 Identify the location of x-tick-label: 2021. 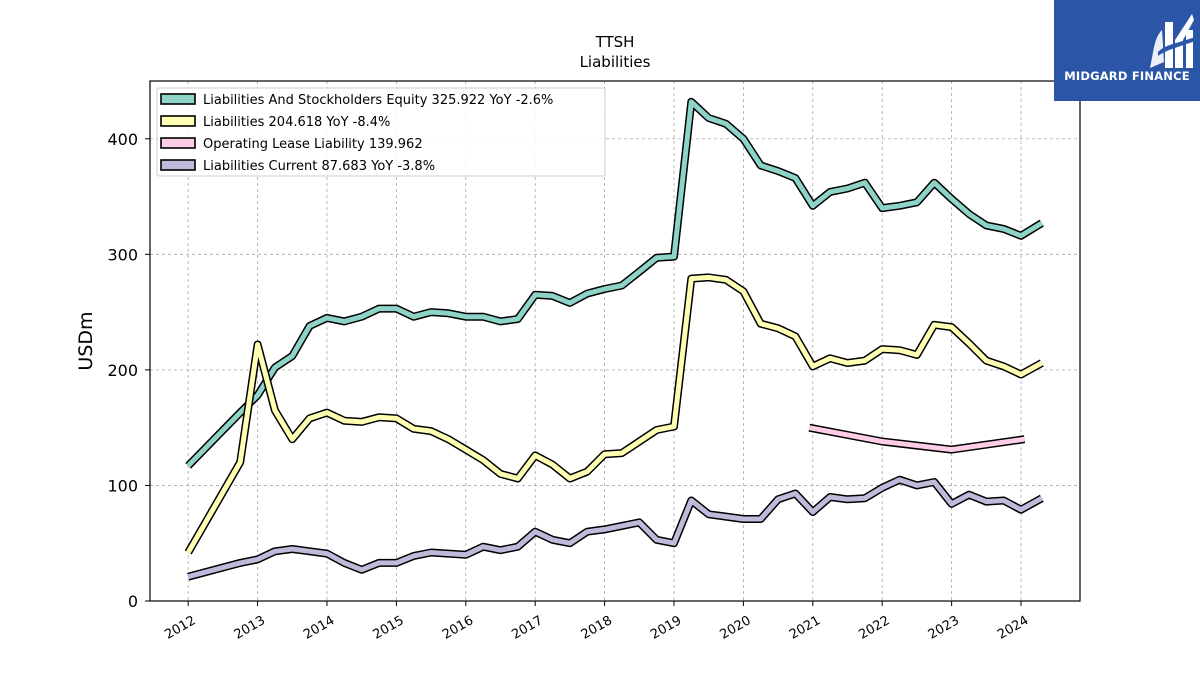
(805, 628).